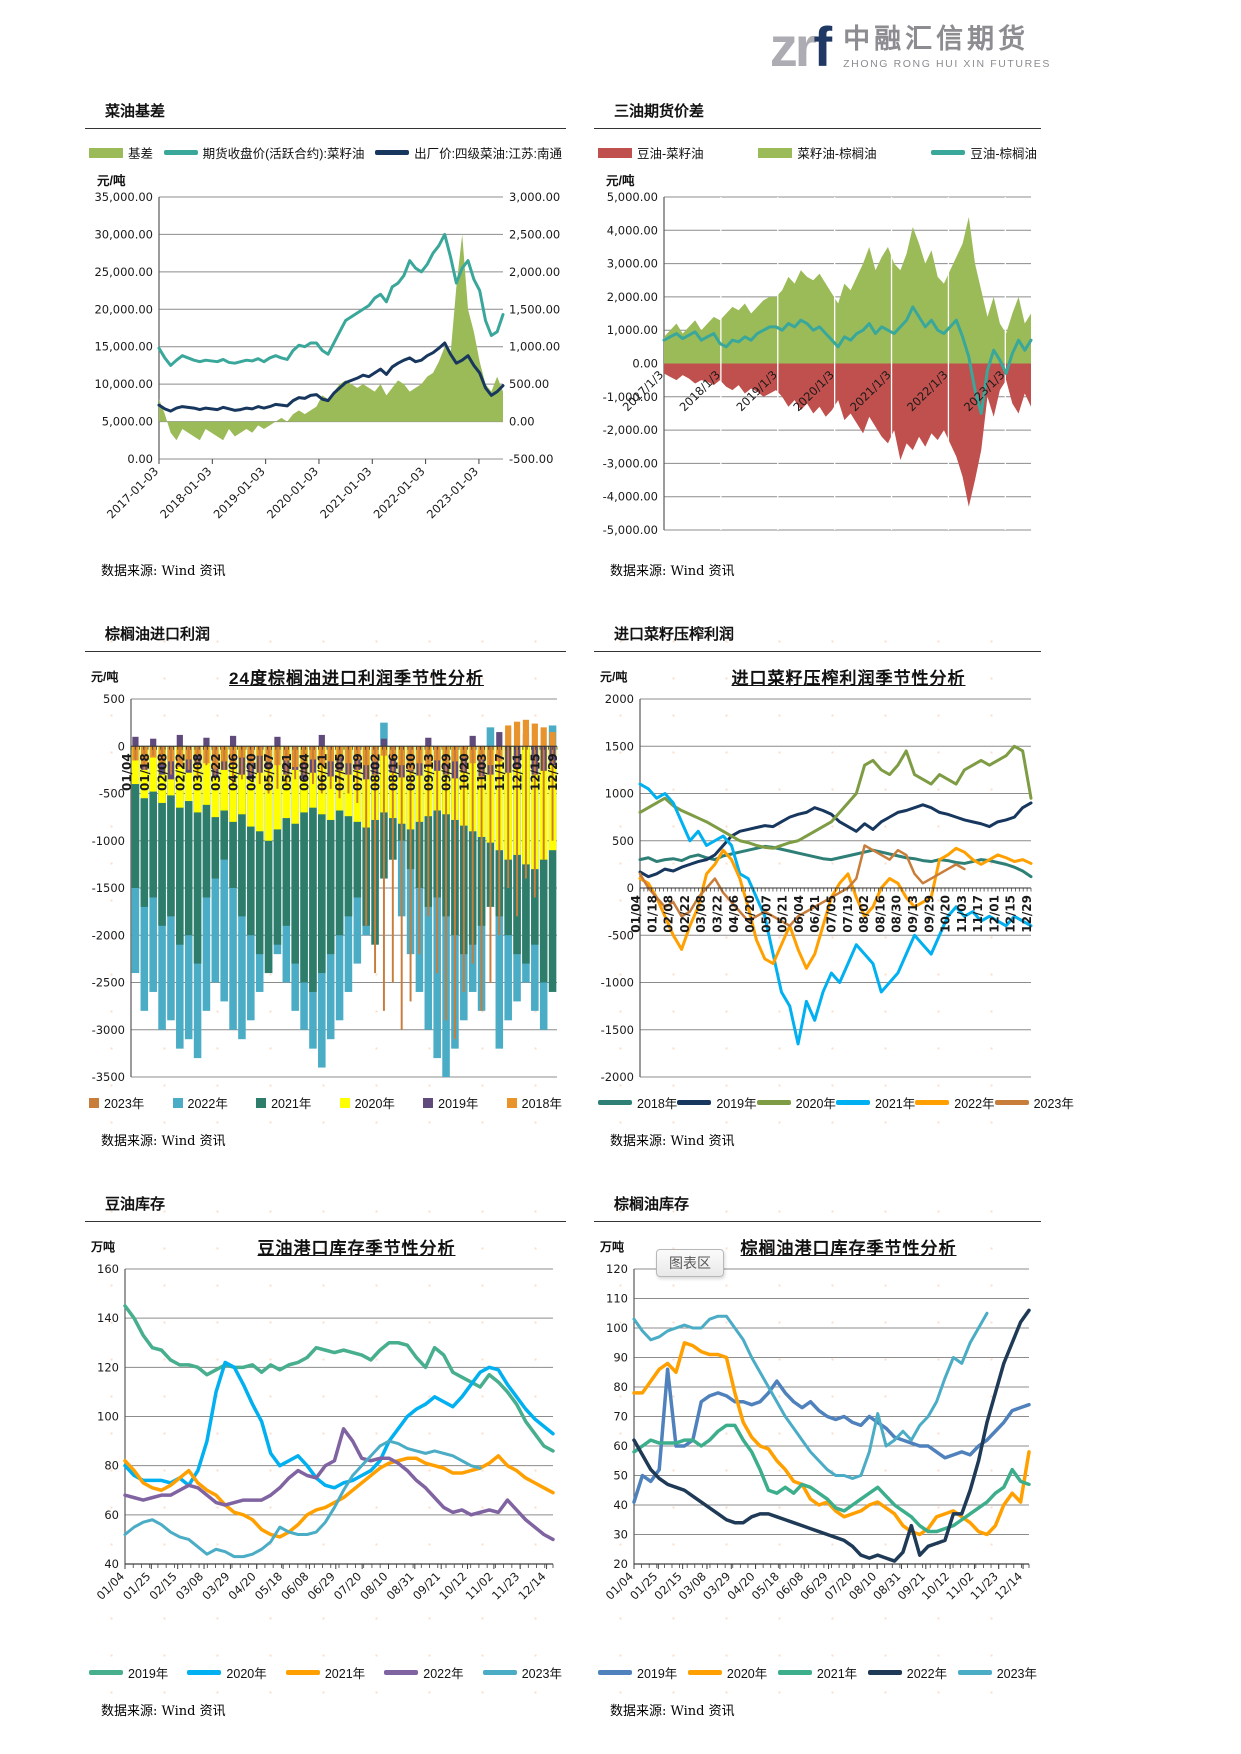 The height and width of the screenshot is (1754, 1241). Describe the element at coordinates (108, 1269) in the screenshot. I see `svg-text: 160` at that location.